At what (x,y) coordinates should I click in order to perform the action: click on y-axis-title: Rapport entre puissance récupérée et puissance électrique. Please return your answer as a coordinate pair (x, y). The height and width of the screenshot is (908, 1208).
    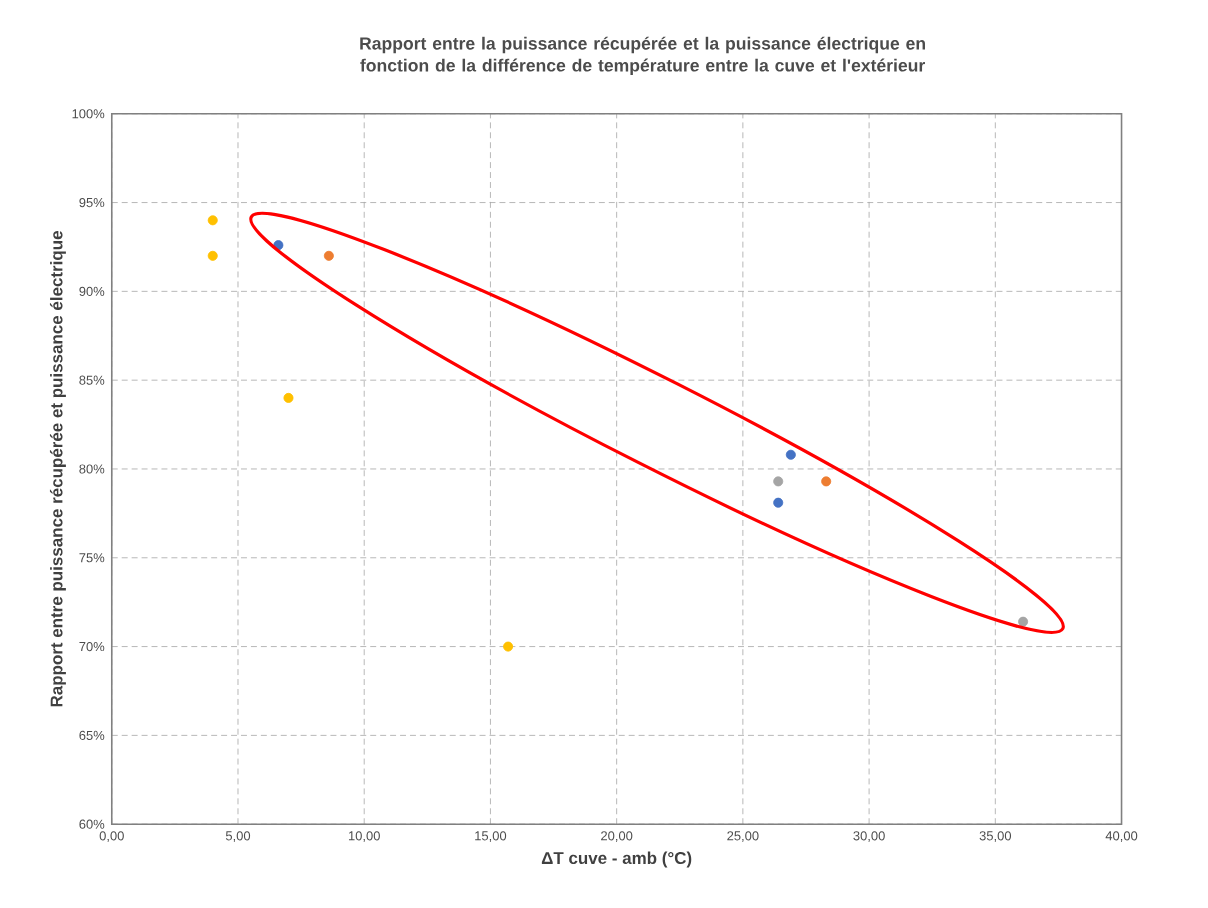
    Looking at the image, I should click on (57, 469).